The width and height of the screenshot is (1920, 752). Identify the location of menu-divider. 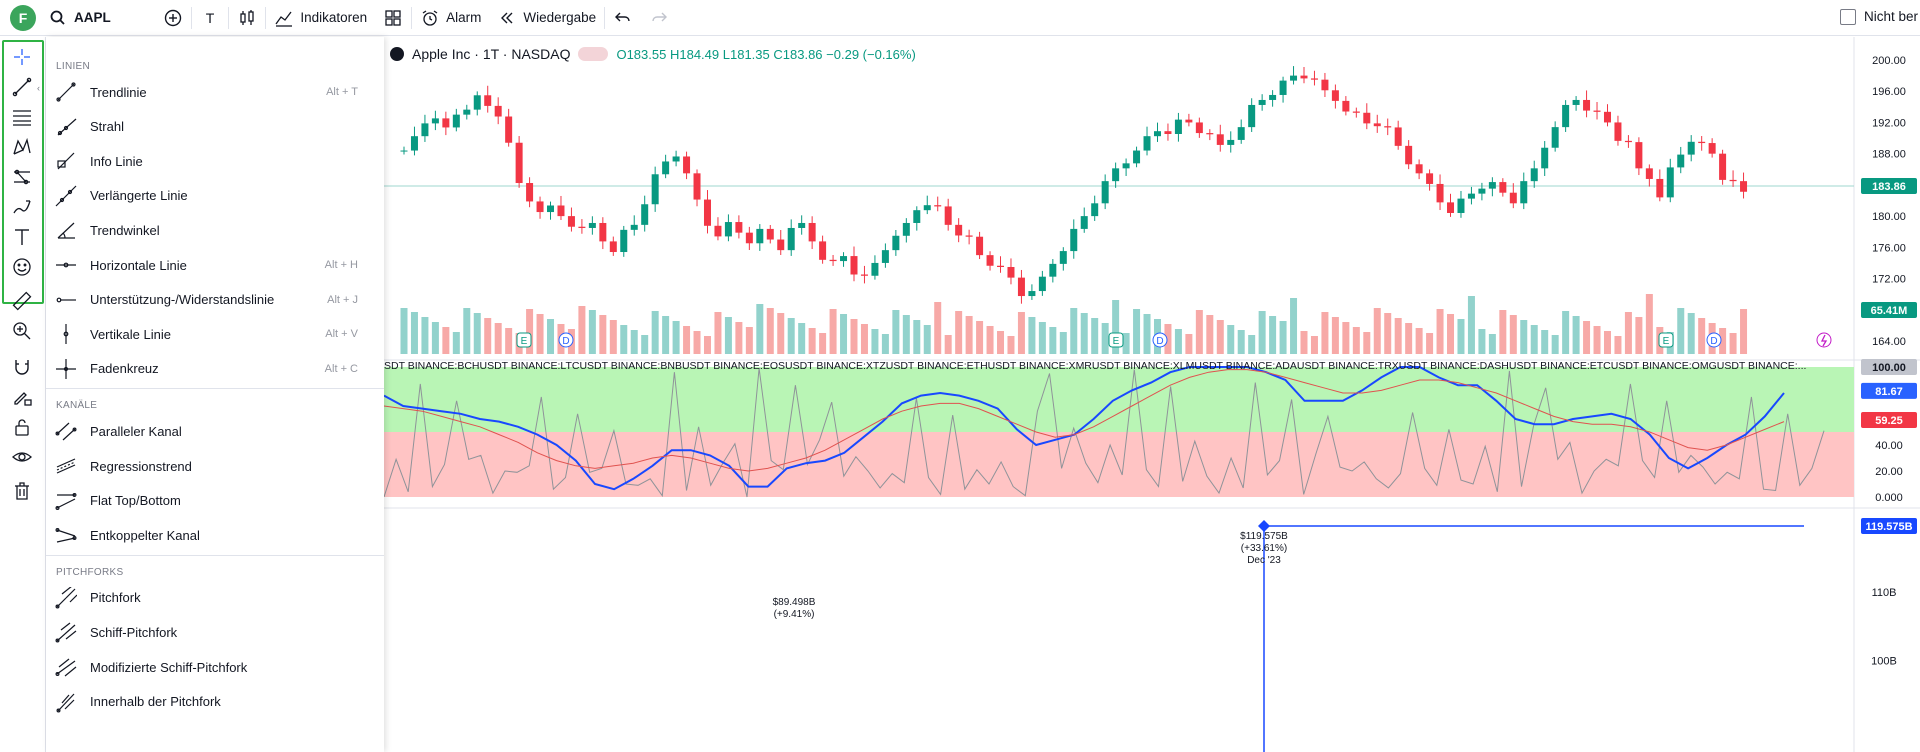
(215, 389).